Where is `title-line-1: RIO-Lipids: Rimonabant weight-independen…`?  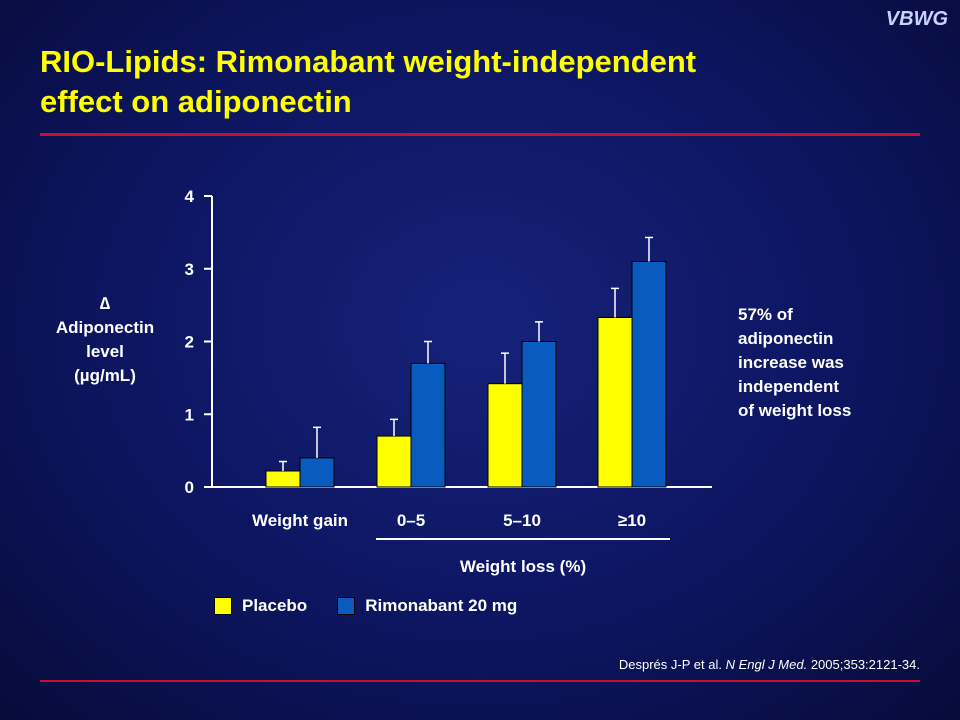
title-line-1: RIO-Lipids: Rimonabant weight-independen… is located at coordinates (368, 61).